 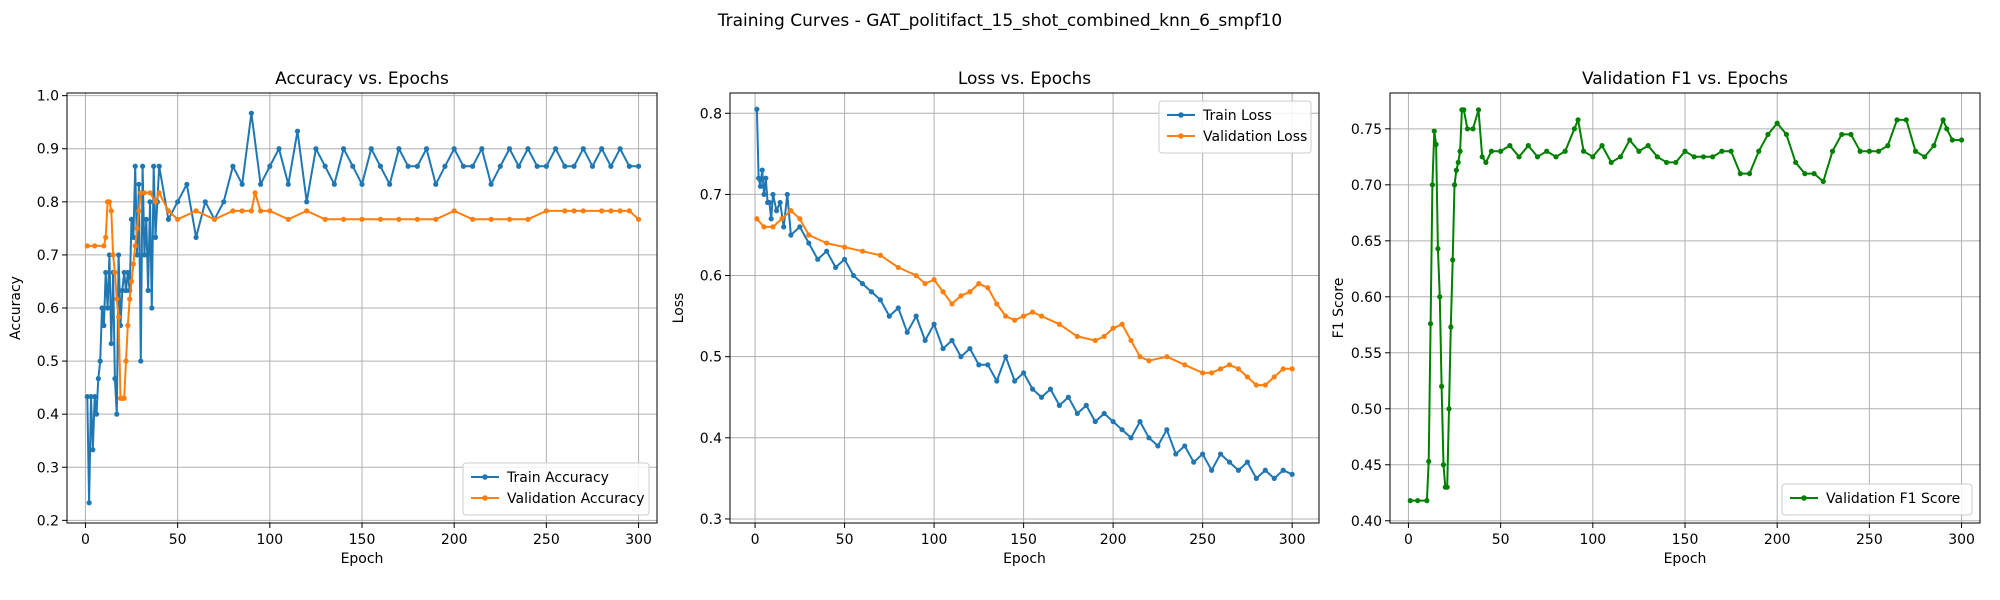 What do you see at coordinates (1869, 540) in the screenshot?
I see `x-tick-label: 250` at bounding box center [1869, 540].